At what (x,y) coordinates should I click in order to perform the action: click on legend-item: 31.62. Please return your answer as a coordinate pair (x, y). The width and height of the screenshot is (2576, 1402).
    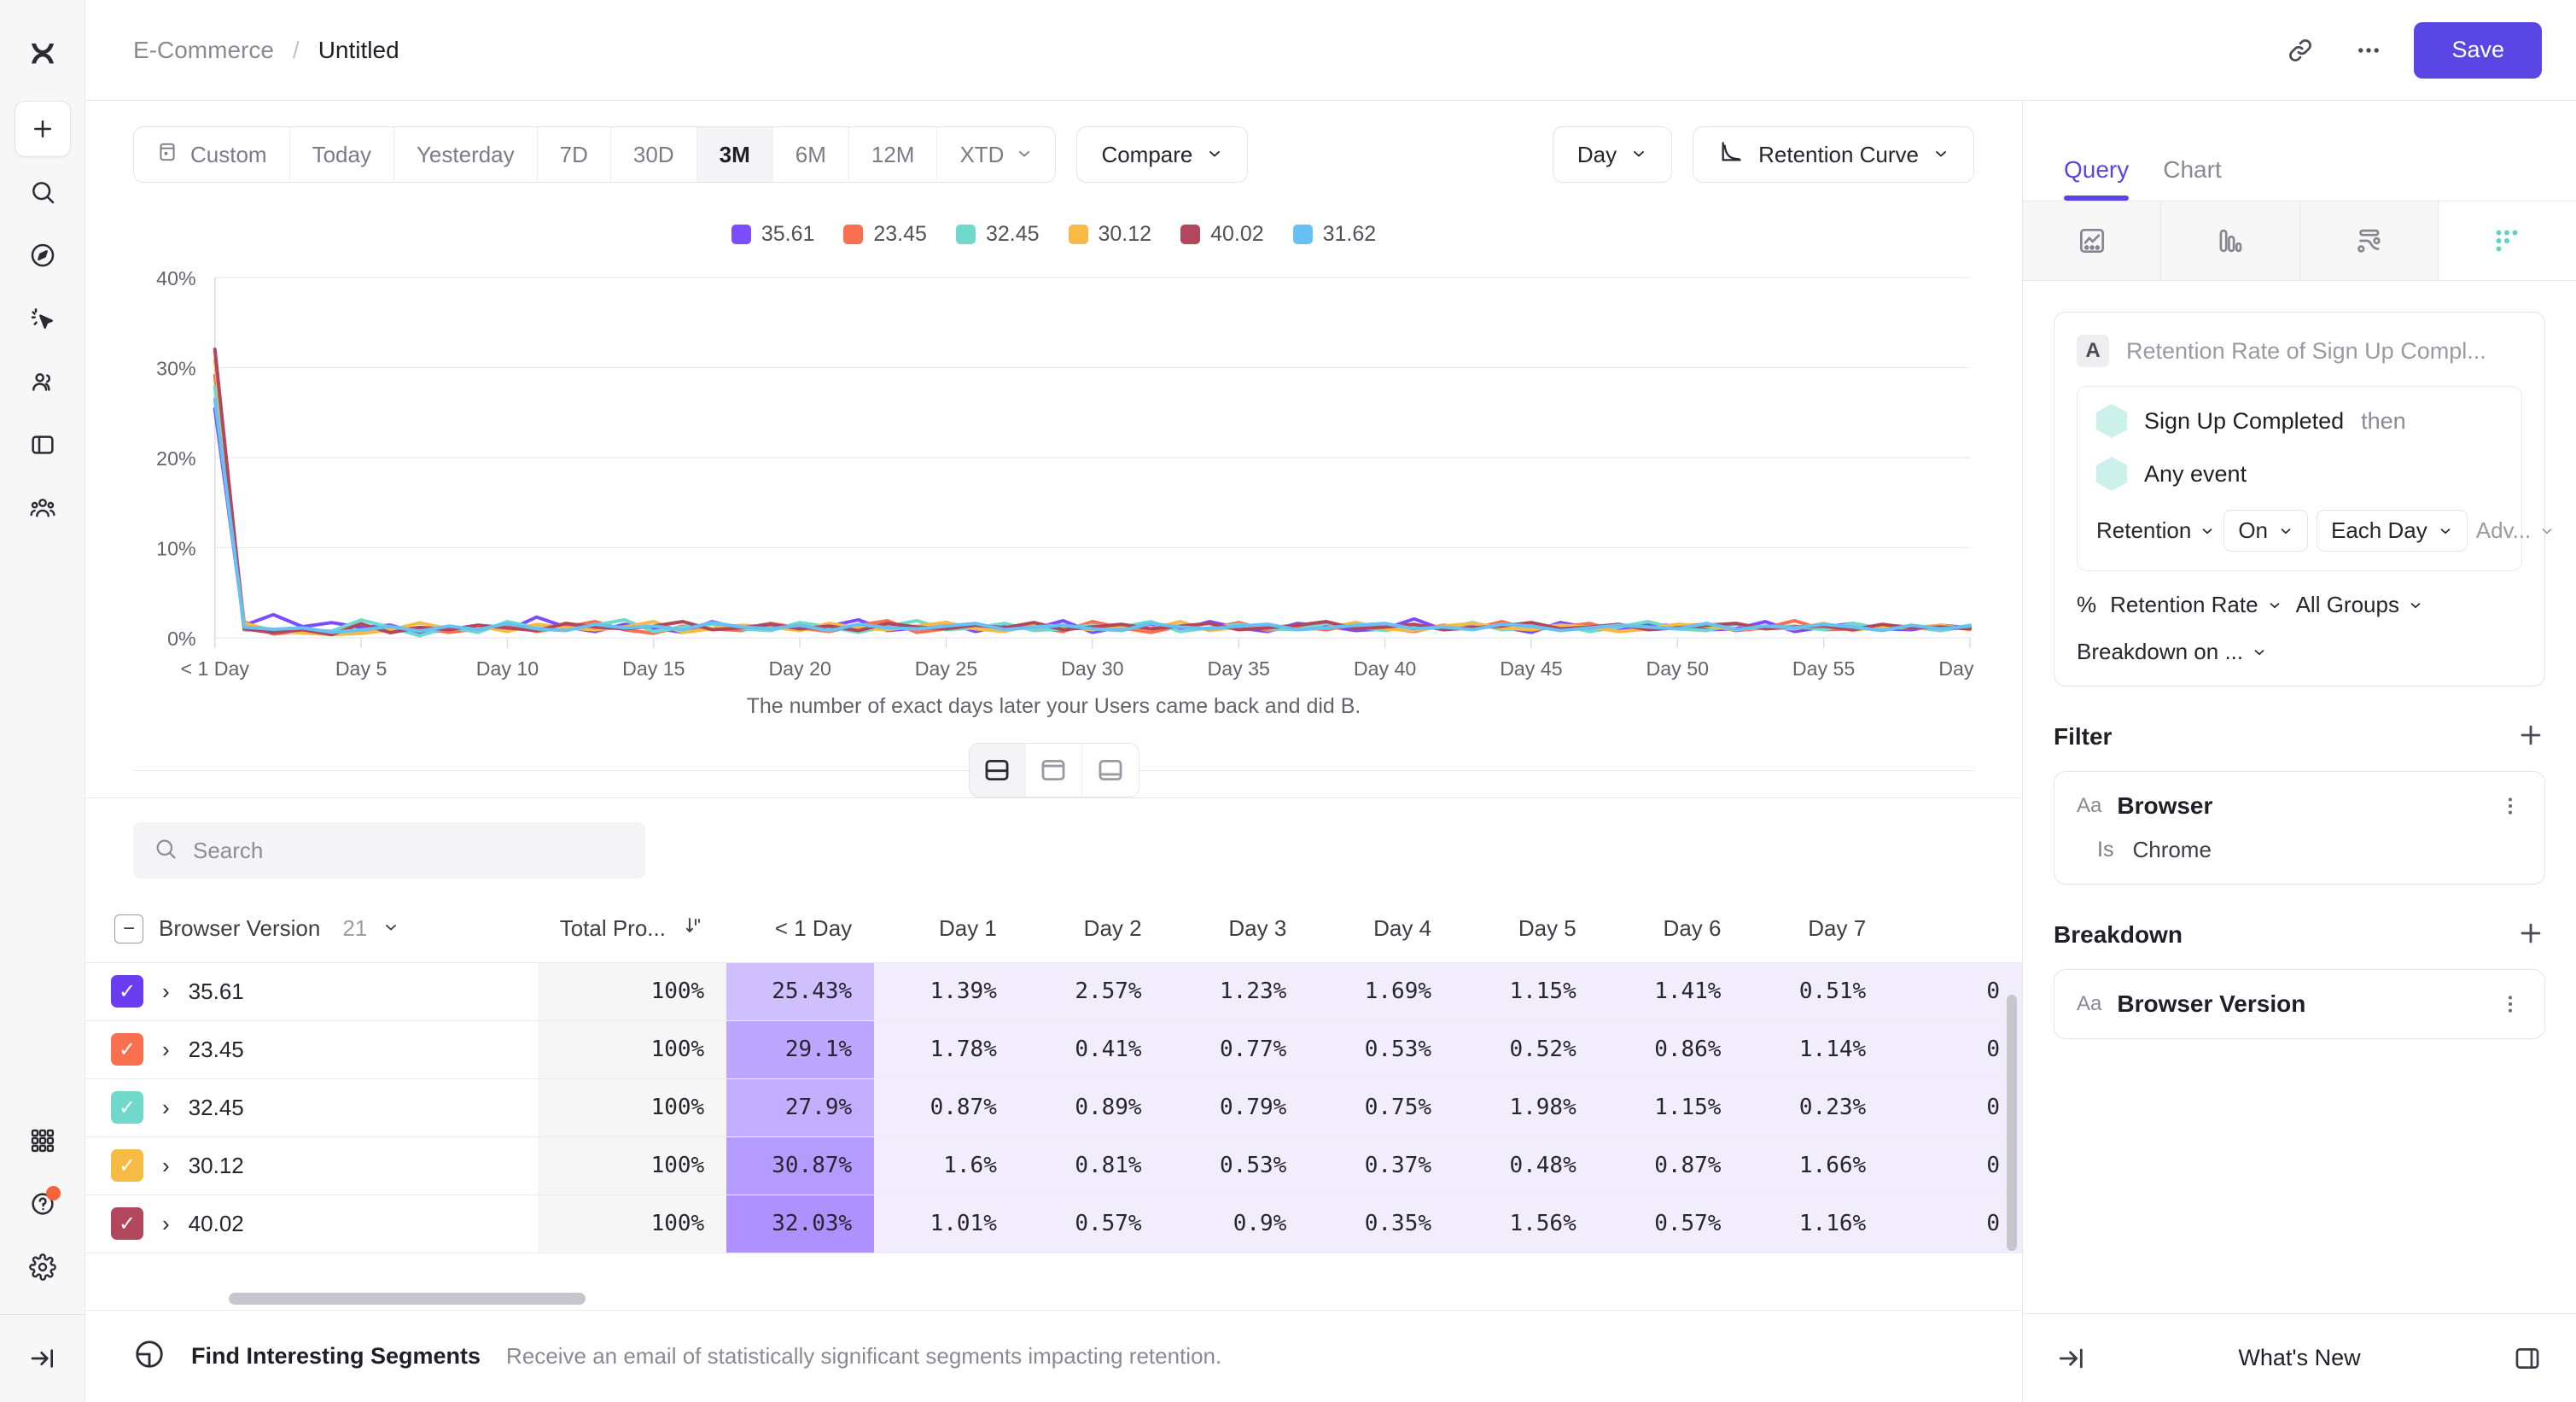
    Looking at the image, I should click on (1334, 235).